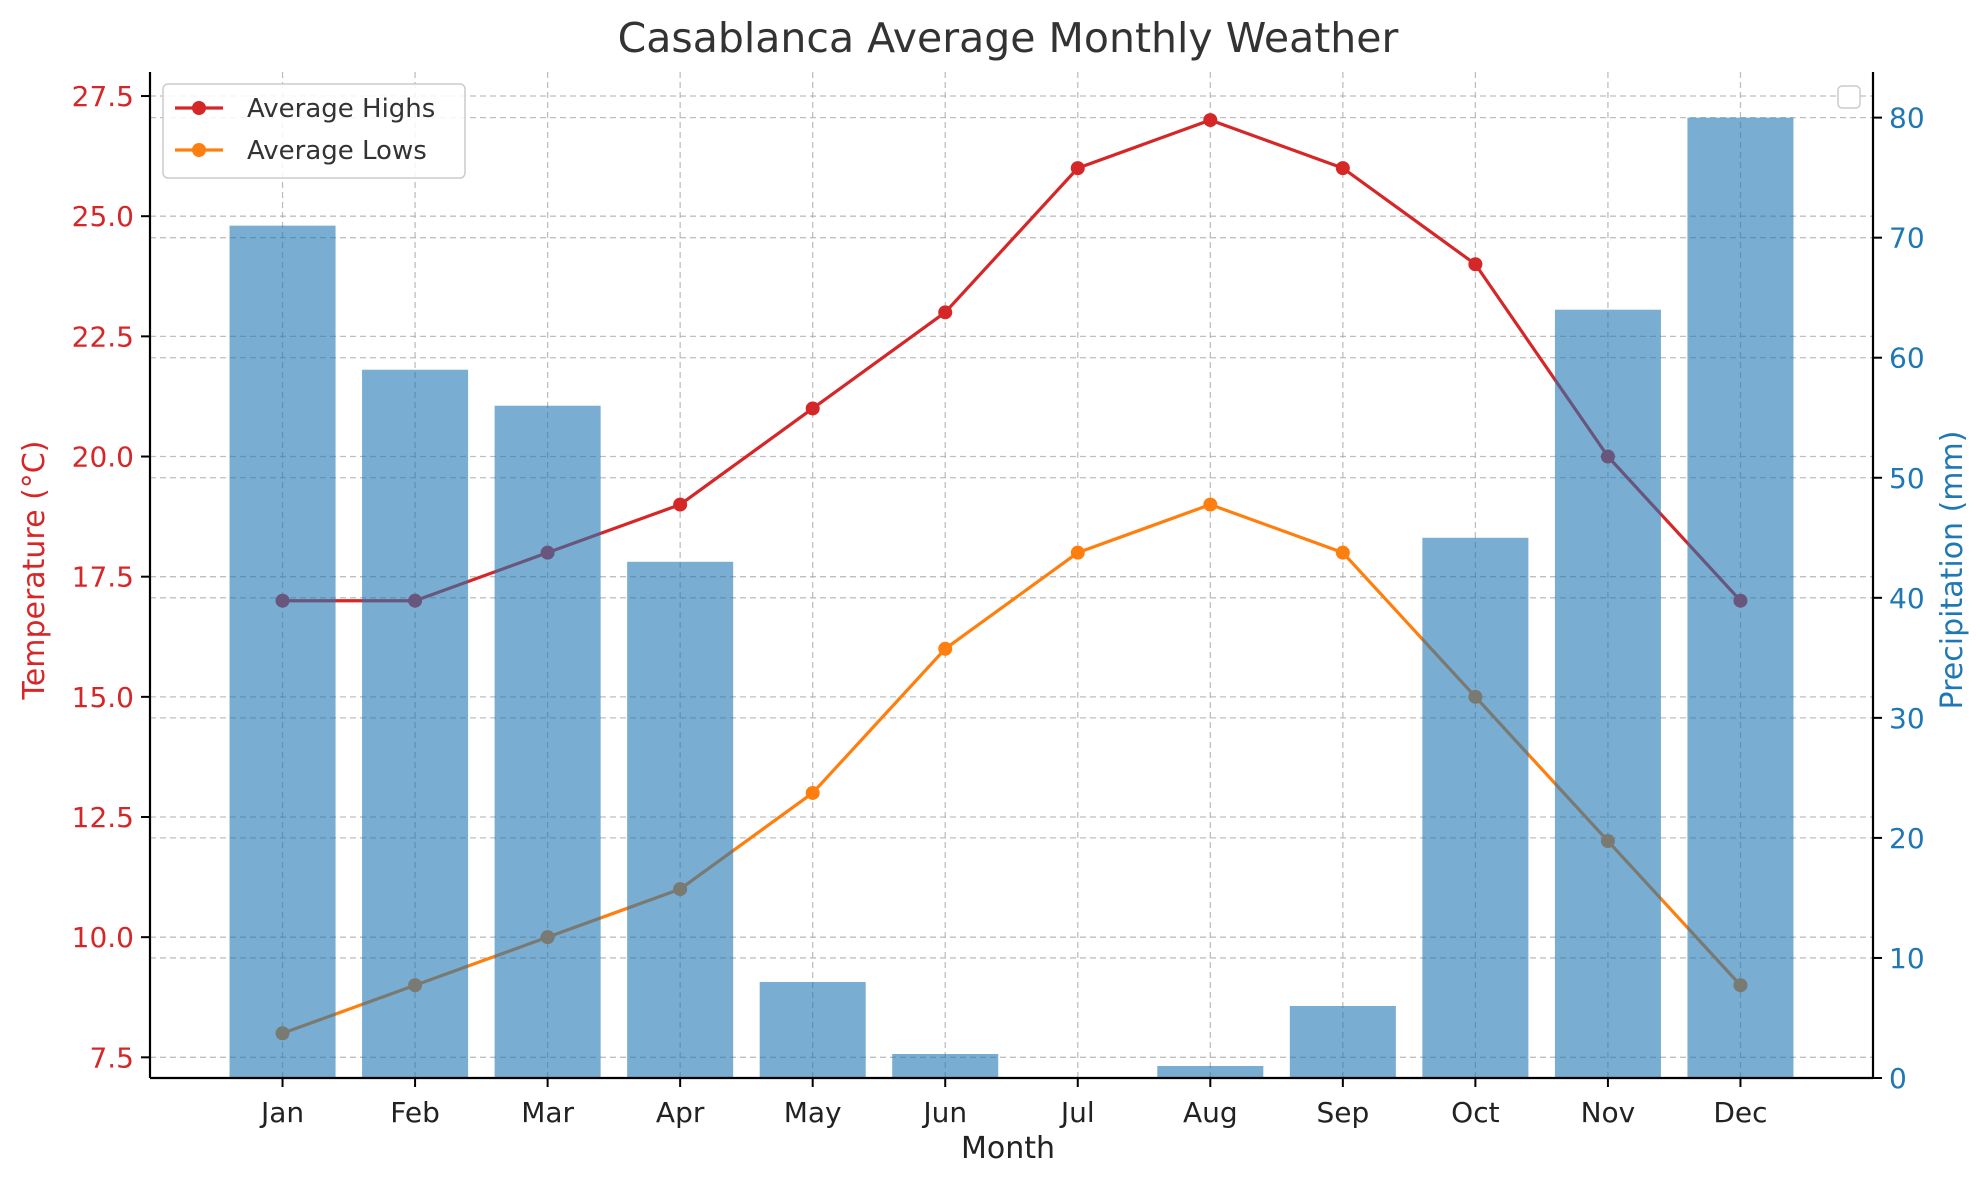  What do you see at coordinates (813, 1112) in the screenshot?
I see `x-tick-label: May` at bounding box center [813, 1112].